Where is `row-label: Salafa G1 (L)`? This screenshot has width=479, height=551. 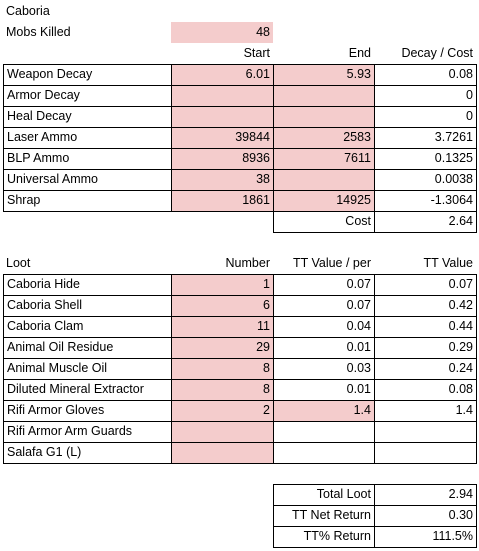 row-label: Salafa G1 (L) is located at coordinates (87, 453).